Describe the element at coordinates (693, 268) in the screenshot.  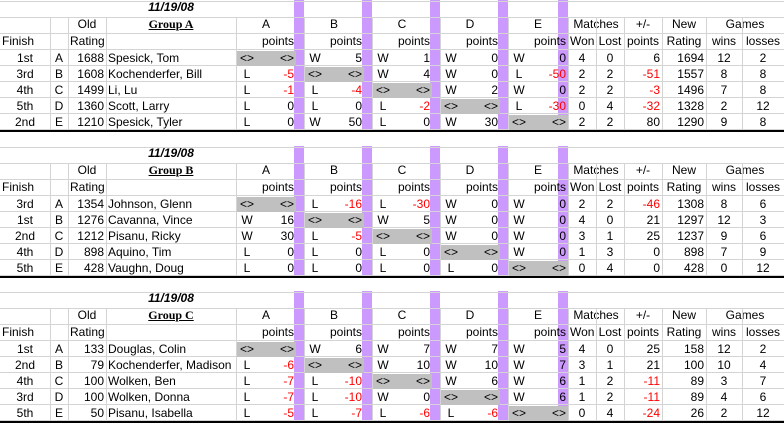
I see `new-rating: 428` at that location.